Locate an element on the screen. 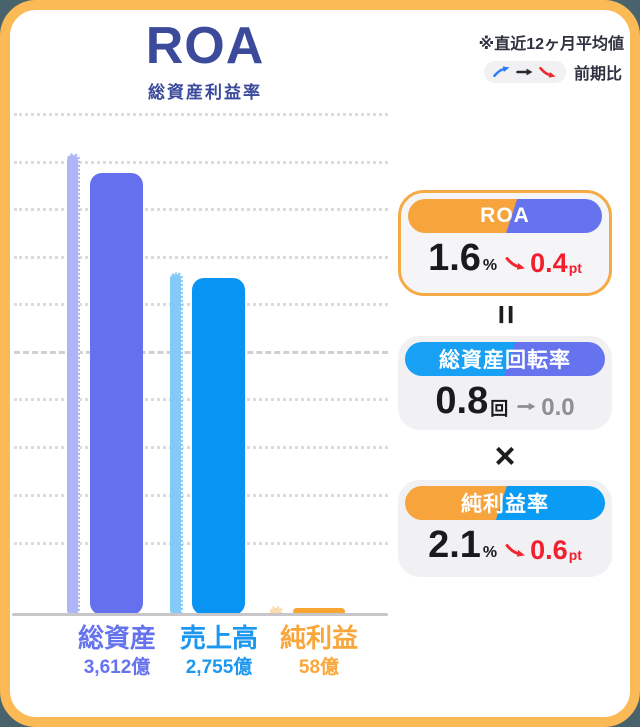  turnover-card-value-row: 0.8 回 0.0 is located at coordinates (505, 401).